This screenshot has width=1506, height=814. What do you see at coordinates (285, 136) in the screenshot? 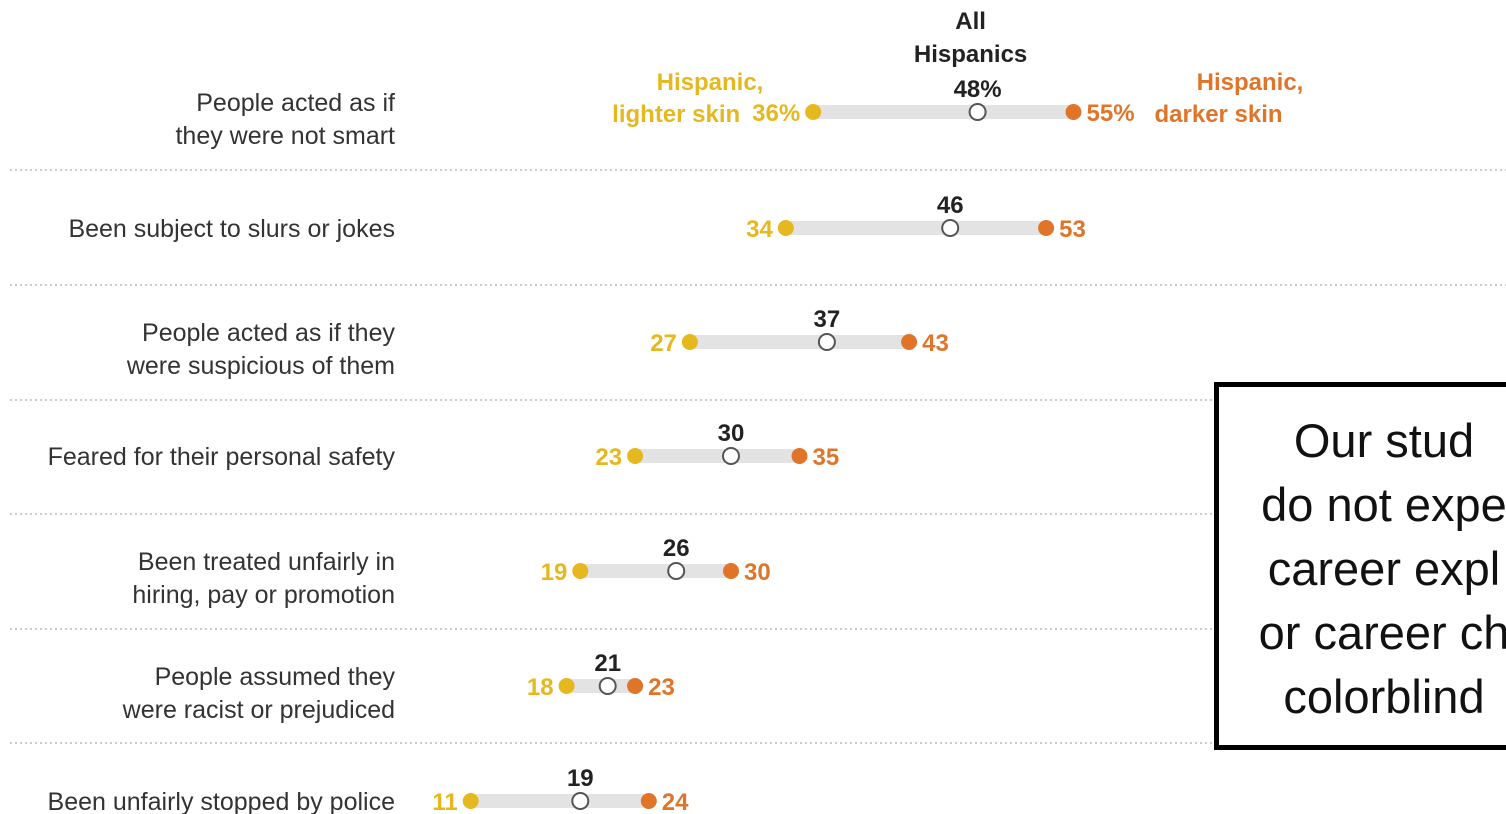
I see `category-label-1-line-2: they were not smart` at bounding box center [285, 136].